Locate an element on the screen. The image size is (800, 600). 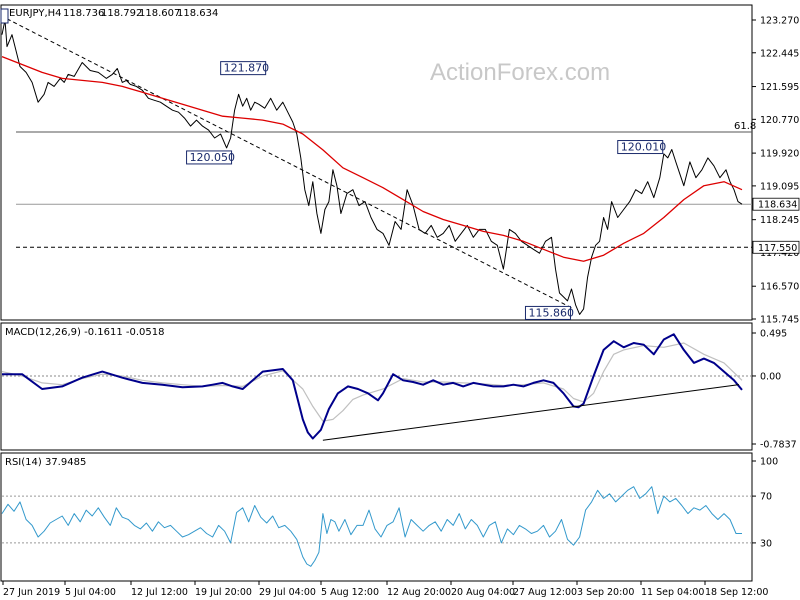
macd-label: MACD(12,26,9) -0.1611 -0.0518 is located at coordinates (85, 332).